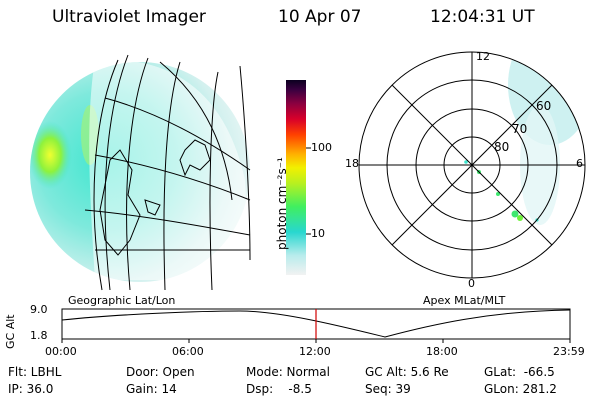 Image resolution: width=600 pixels, height=400 pixels. I want to click on gain-readout: Gain: 14, so click(151, 389).